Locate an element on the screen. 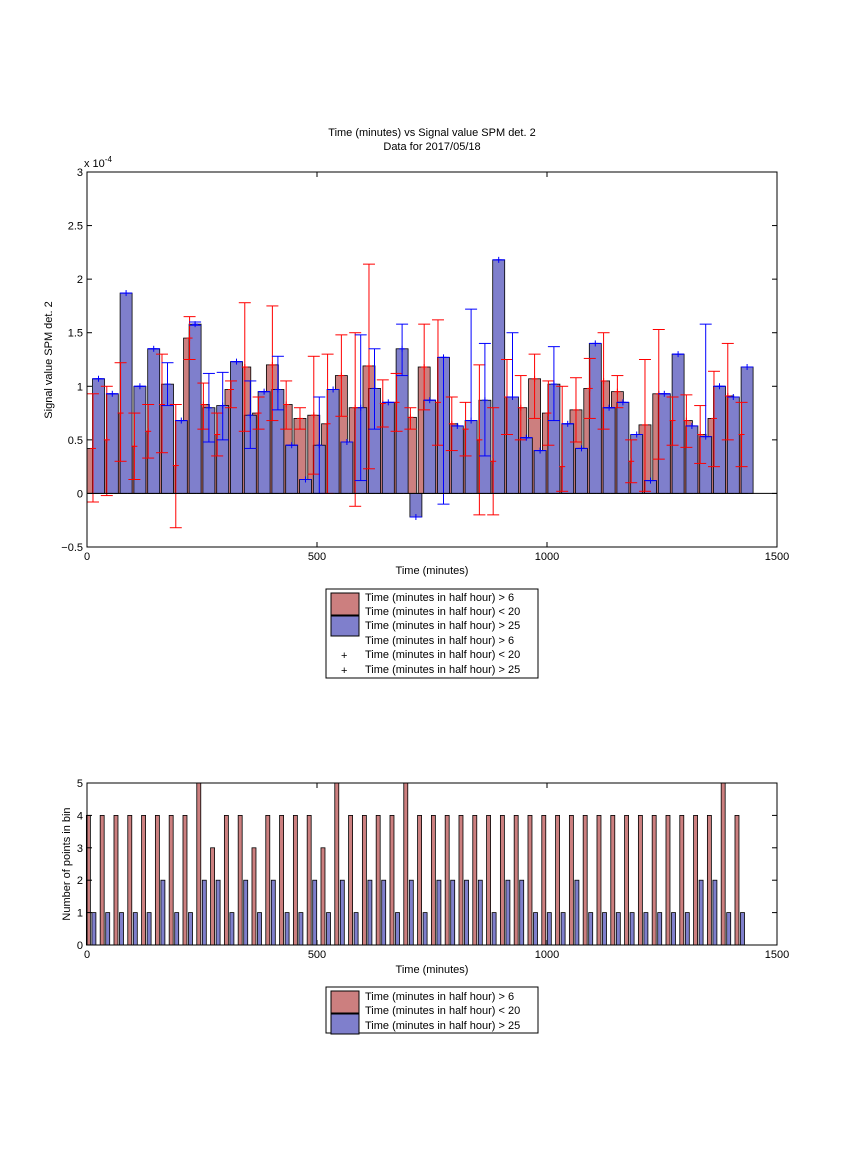 The height and width of the screenshot is (1152, 864). y-tick-label: 0 is located at coordinates (80, 946).